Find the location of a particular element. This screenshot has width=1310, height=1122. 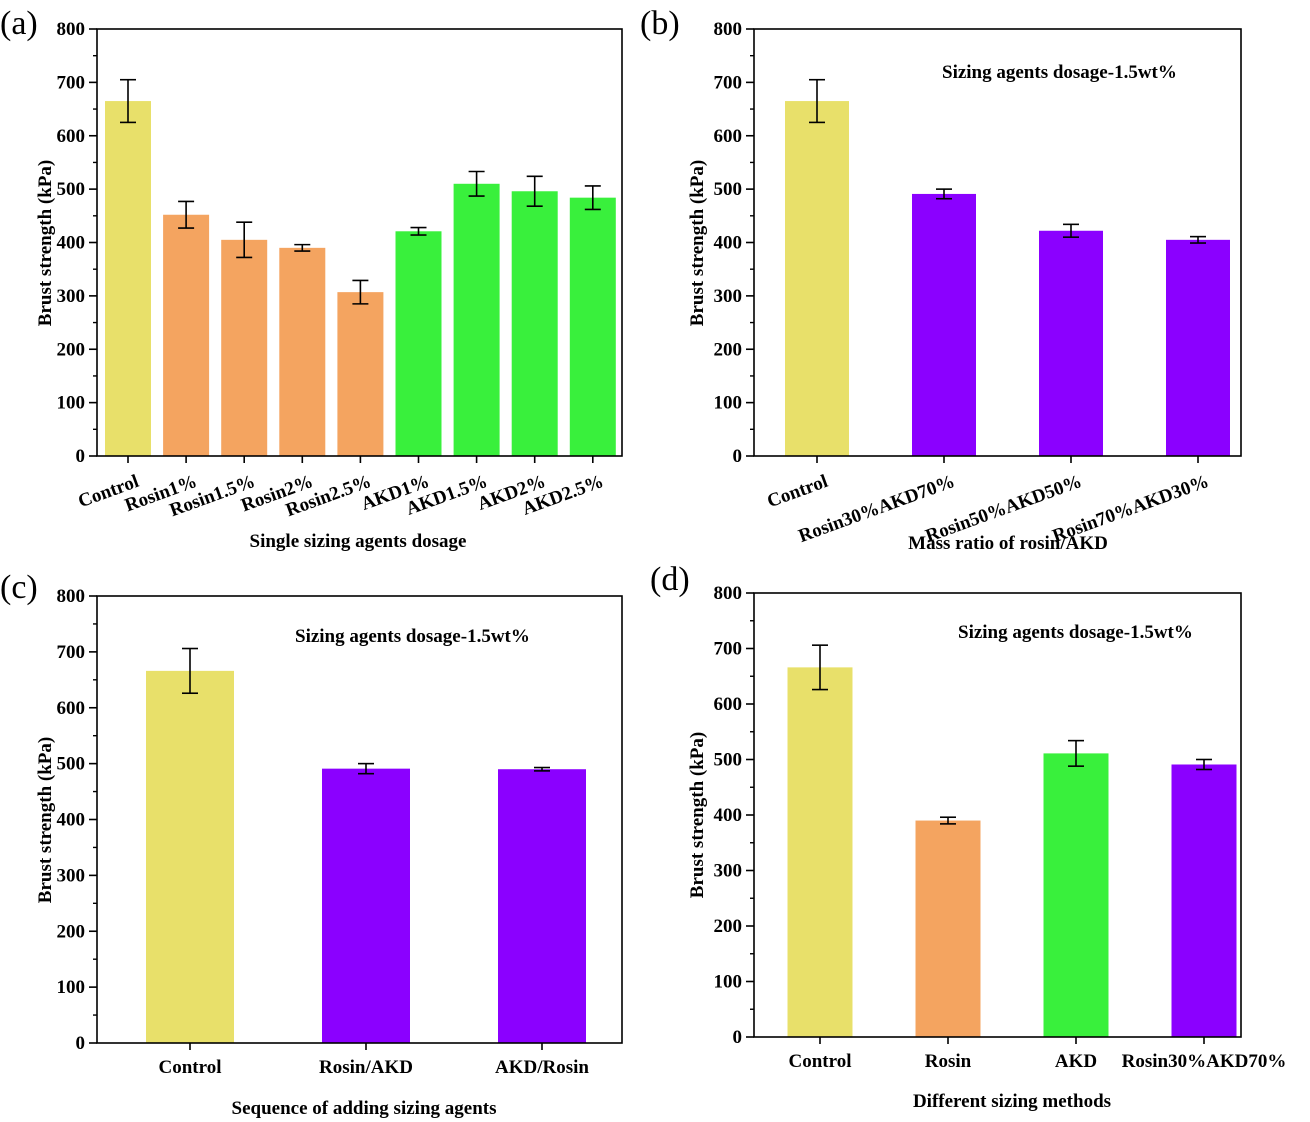

x-tick-label: Rosin30%AKD70% is located at coordinates (1204, 1061).